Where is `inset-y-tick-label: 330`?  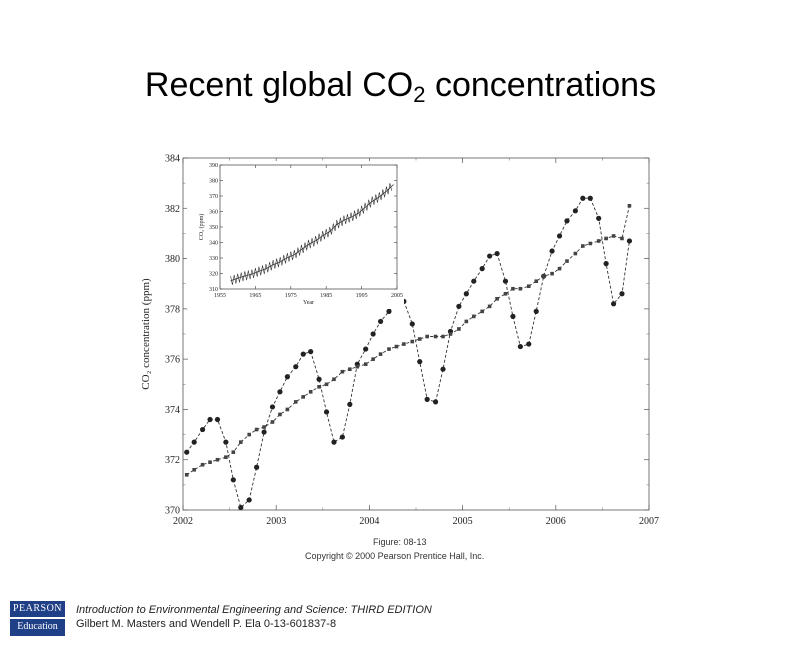
inset-y-tick-label: 330 is located at coordinates (213, 259).